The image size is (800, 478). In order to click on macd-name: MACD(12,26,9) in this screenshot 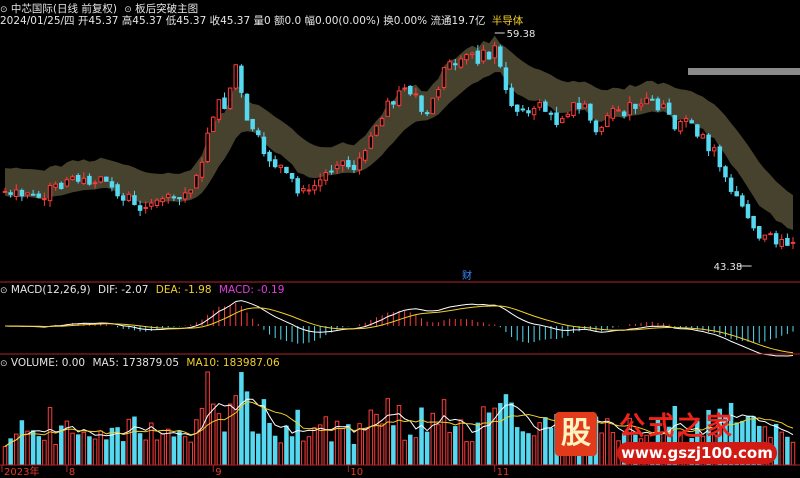, I will do `click(50, 290)`.